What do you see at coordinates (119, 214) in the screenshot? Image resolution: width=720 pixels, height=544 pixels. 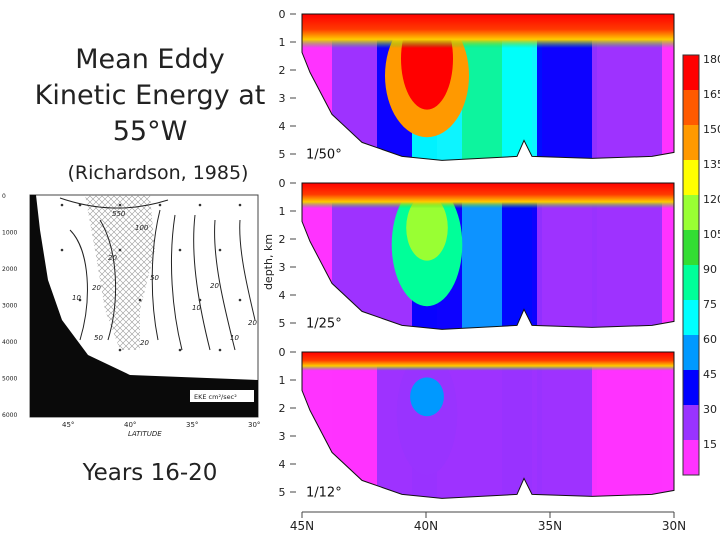 I see `contour-label: 550` at bounding box center [119, 214].